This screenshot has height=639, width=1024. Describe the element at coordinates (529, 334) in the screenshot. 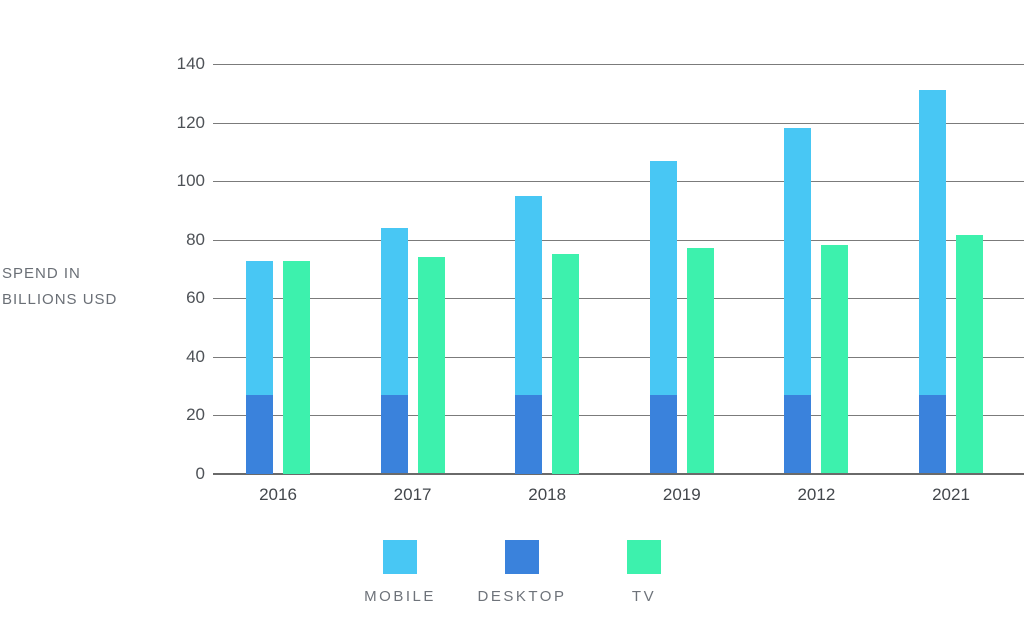

I see `bar-mobile-2018` at that location.